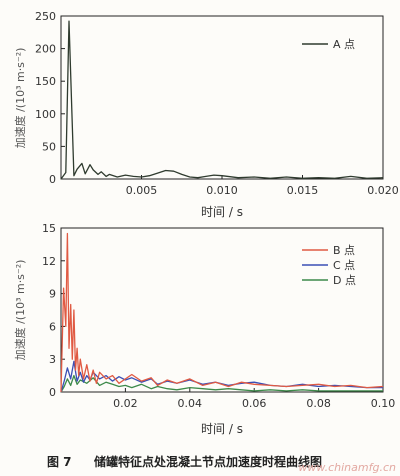  I want to click on figure-caption: 储罐特征点处混凝土节点加速度时程曲线图, so click(208, 461).